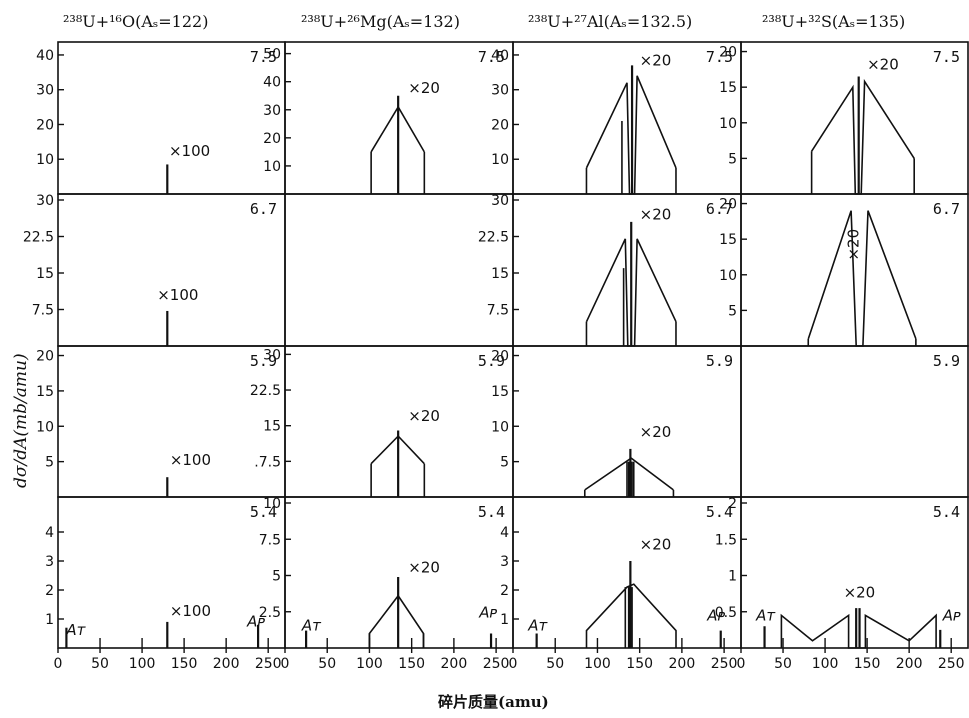 This screenshot has width=969, height=718. What do you see at coordinates (621, 584) in the screenshot?
I see `panel-r4-c3: 1 2 3 4 5.4 ×20 Aᴛ Aᴘ 0 50 100 150 200 250` at bounding box center [621, 584].